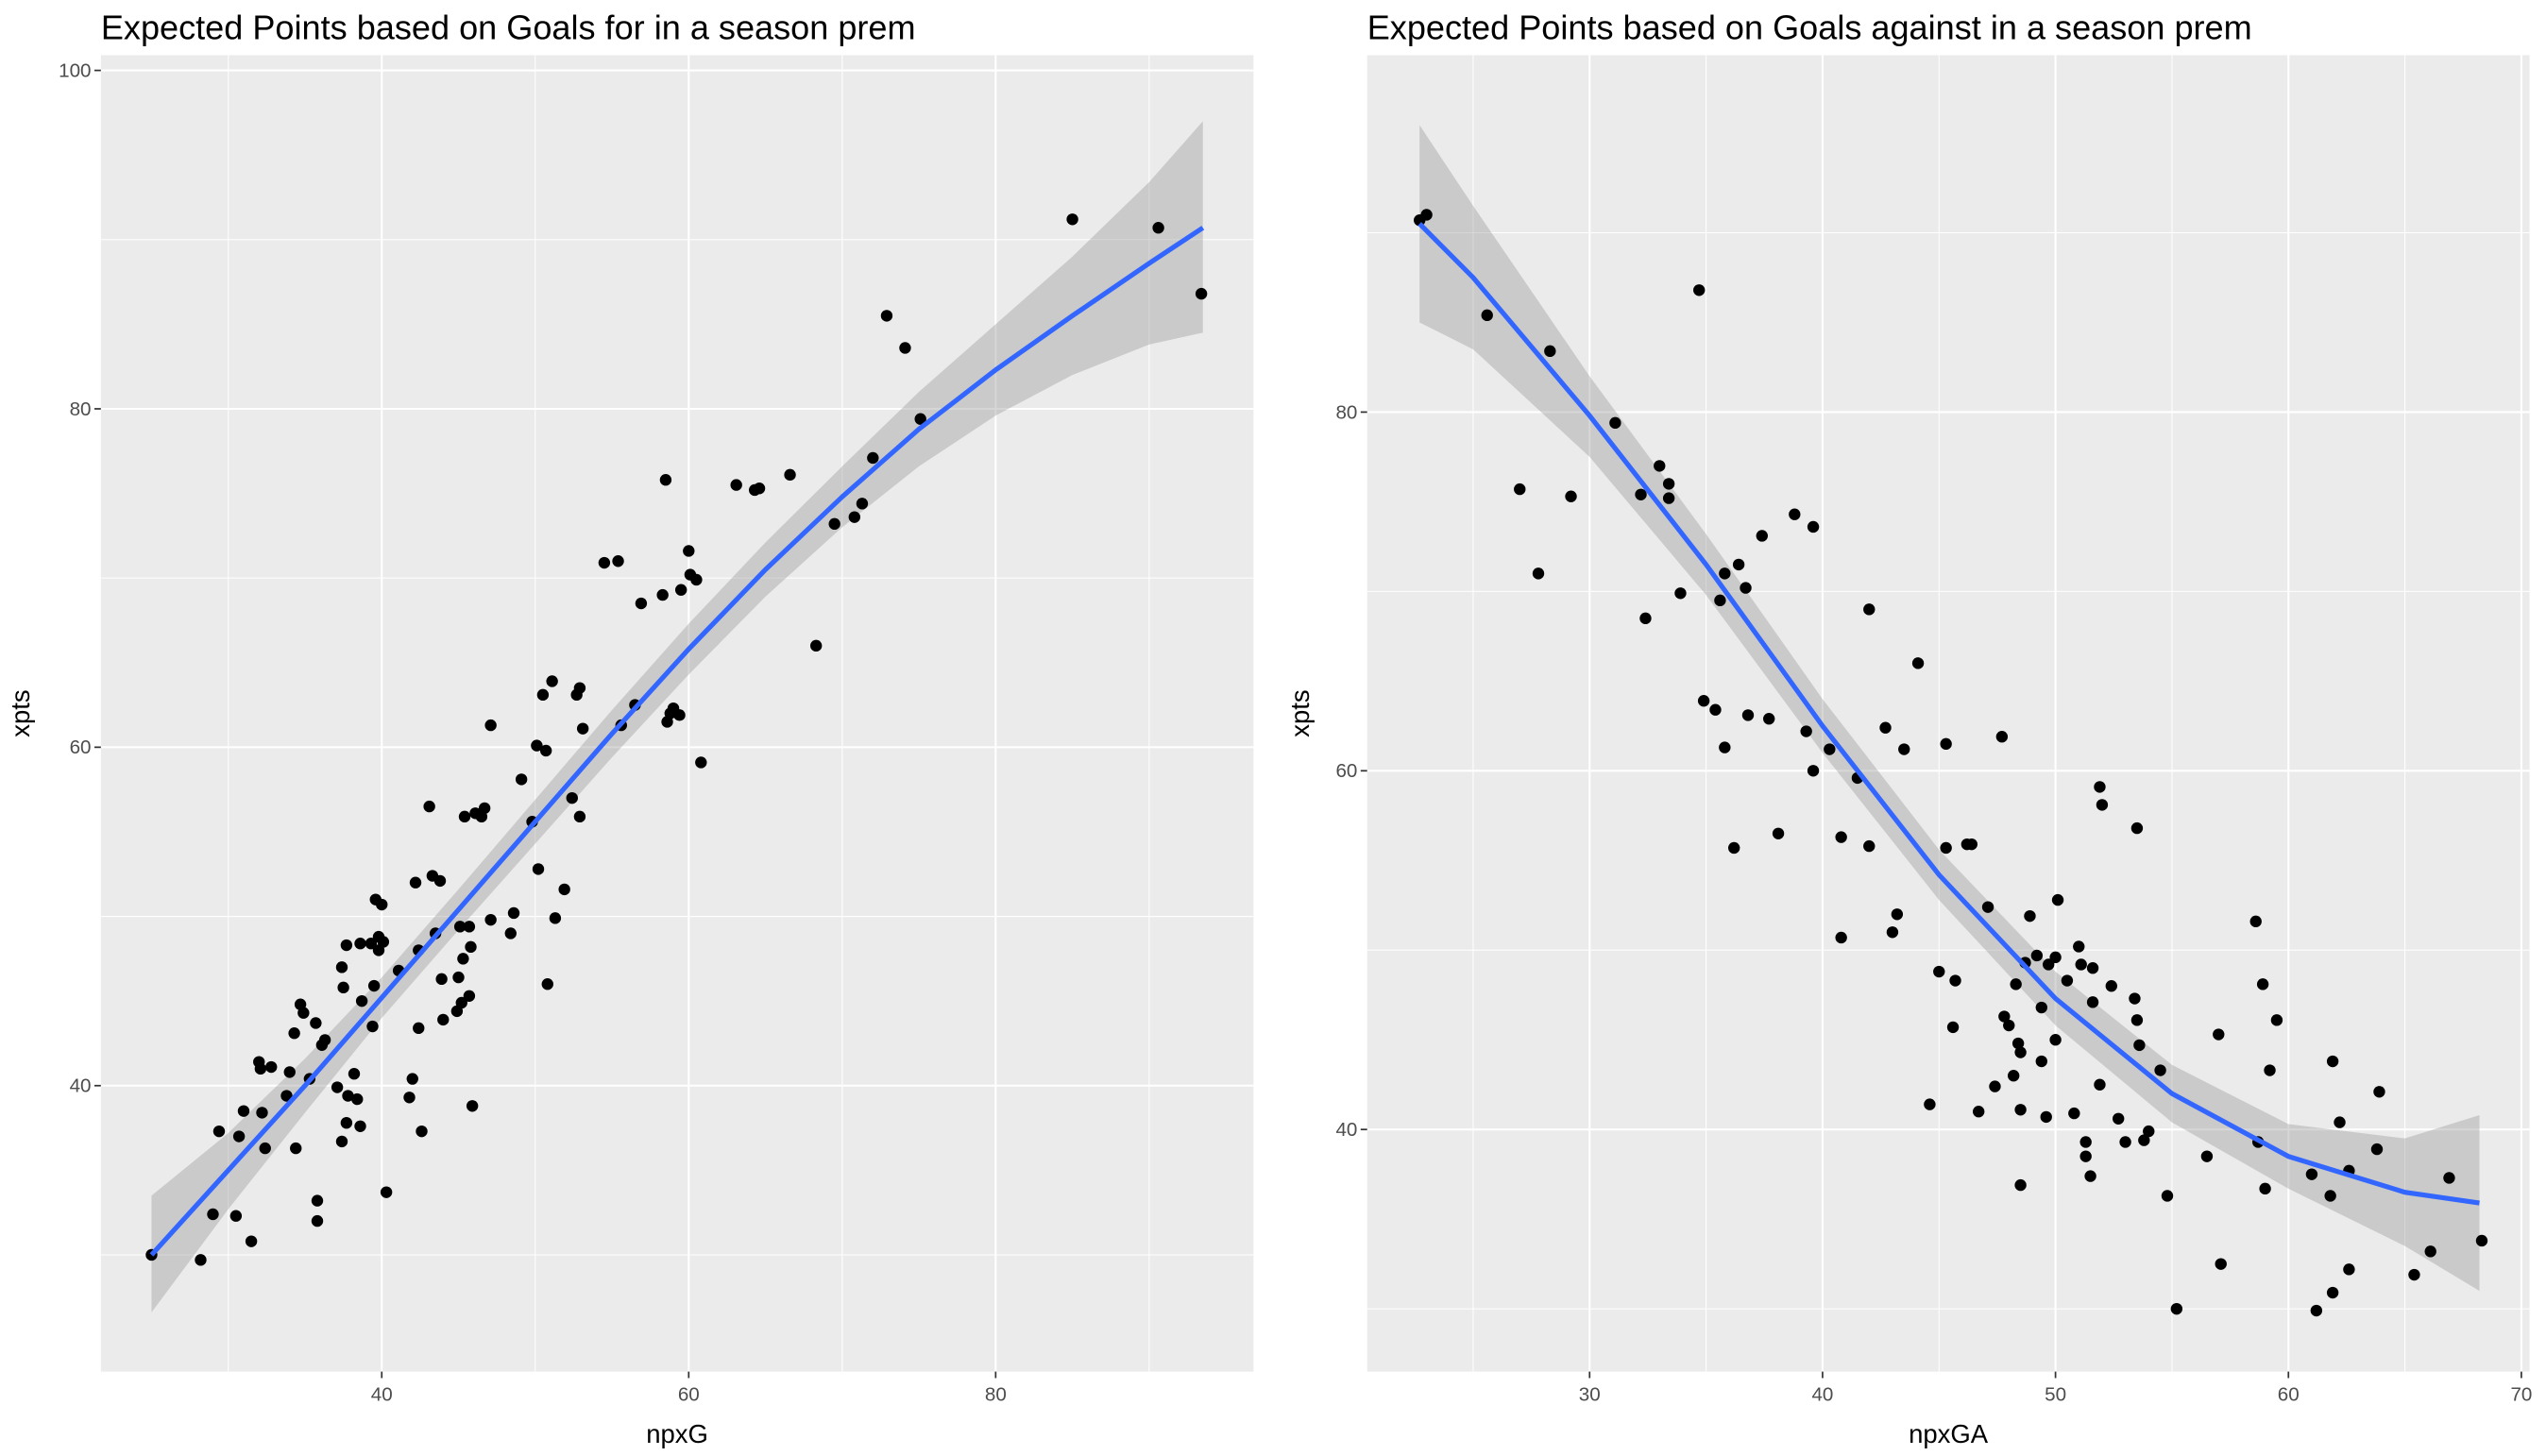  Describe the element at coordinates (81, 409) in the screenshot. I see `y-tick-label: 80` at that location.